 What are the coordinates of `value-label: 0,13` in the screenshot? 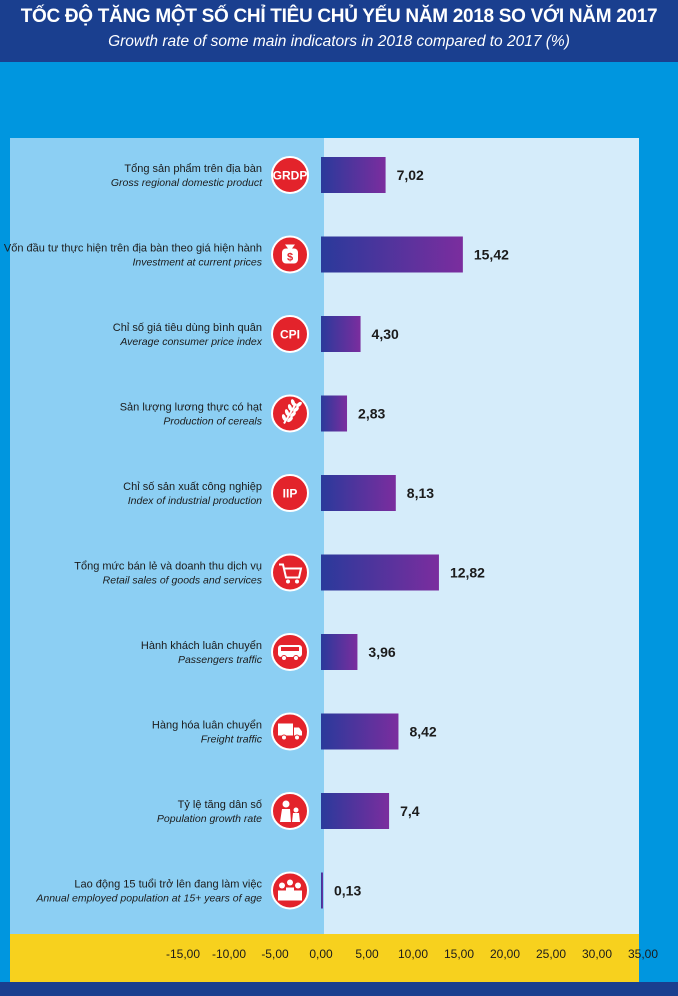 It's located at (347, 891).